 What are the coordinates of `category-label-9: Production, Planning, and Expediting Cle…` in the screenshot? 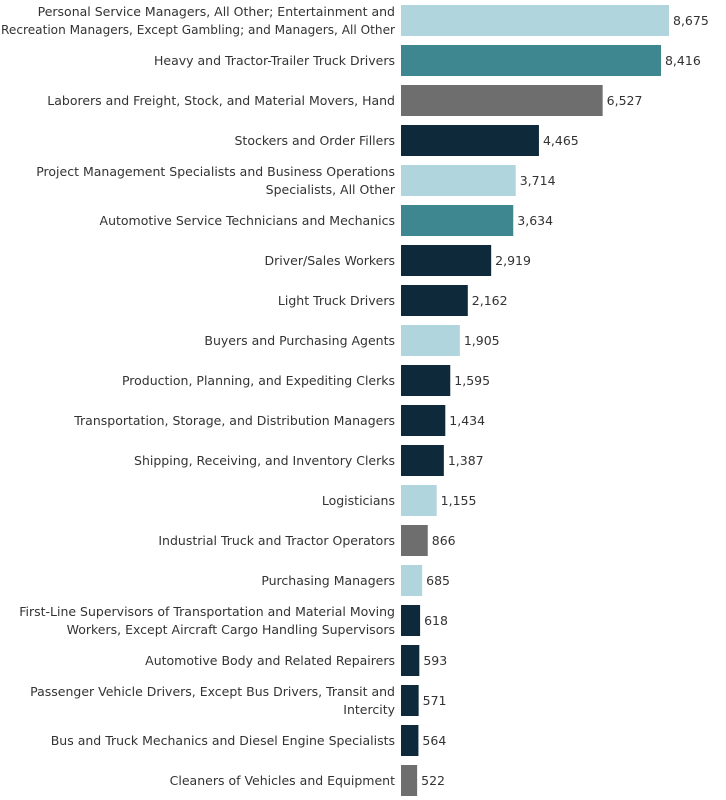 It's located at (258, 380).